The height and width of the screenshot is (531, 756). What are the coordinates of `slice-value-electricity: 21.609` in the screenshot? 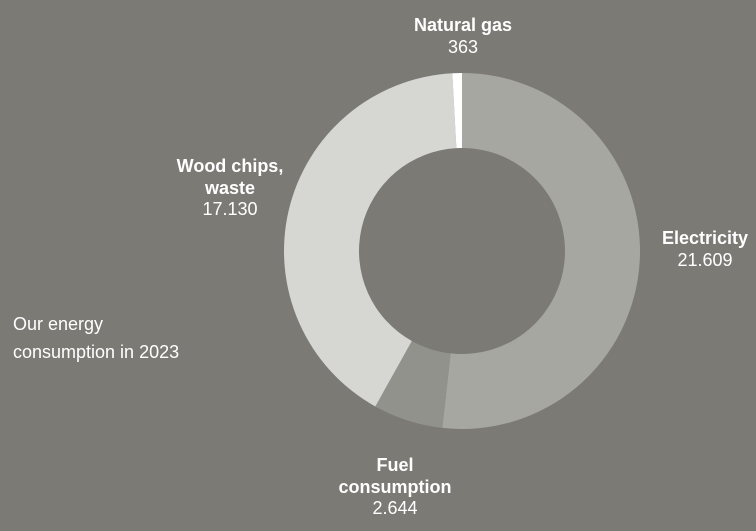 It's located at (705, 259).